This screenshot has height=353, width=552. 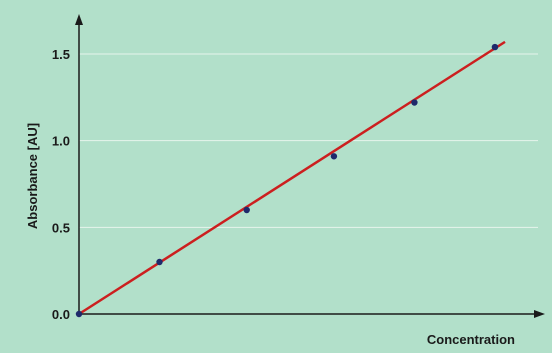 I want to click on y-axis-arrow-icon, so click(x=79, y=19).